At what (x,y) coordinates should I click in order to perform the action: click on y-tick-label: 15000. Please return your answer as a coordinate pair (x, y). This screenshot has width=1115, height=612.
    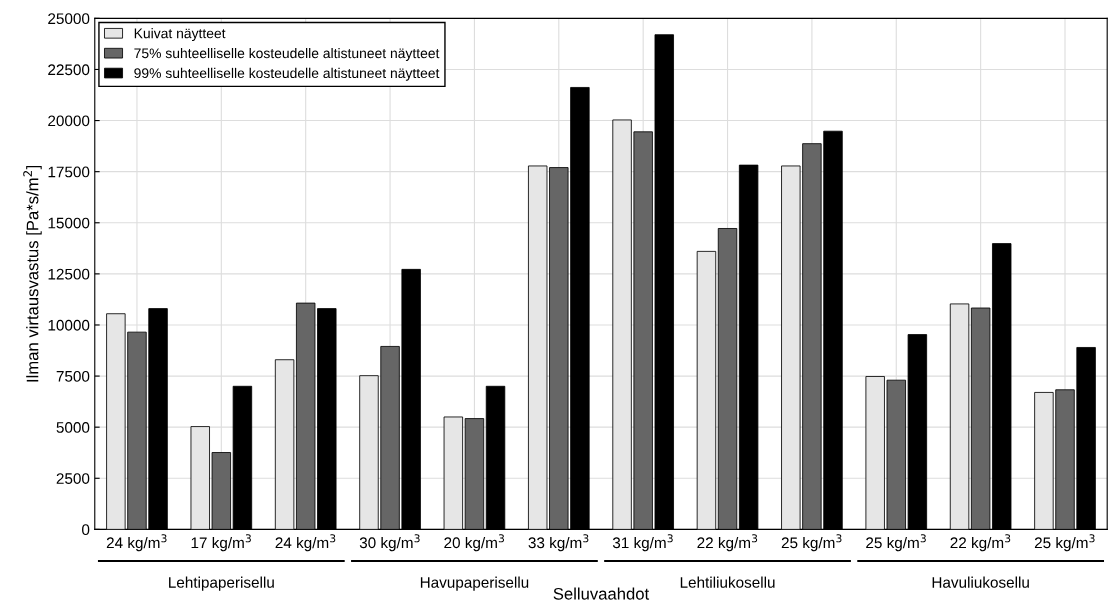
    Looking at the image, I should click on (69, 223).